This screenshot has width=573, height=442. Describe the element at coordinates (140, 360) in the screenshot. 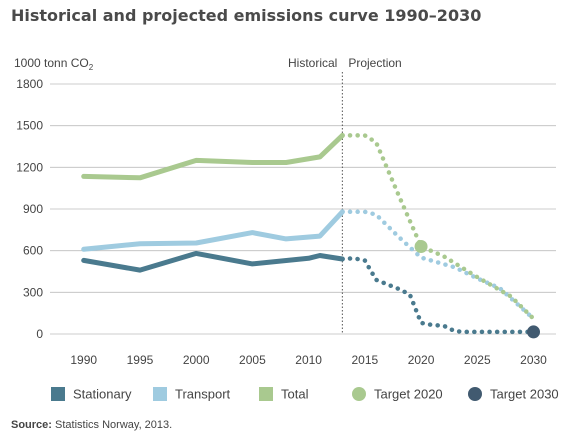

I see `x-tick-label-1995: 1995` at that location.